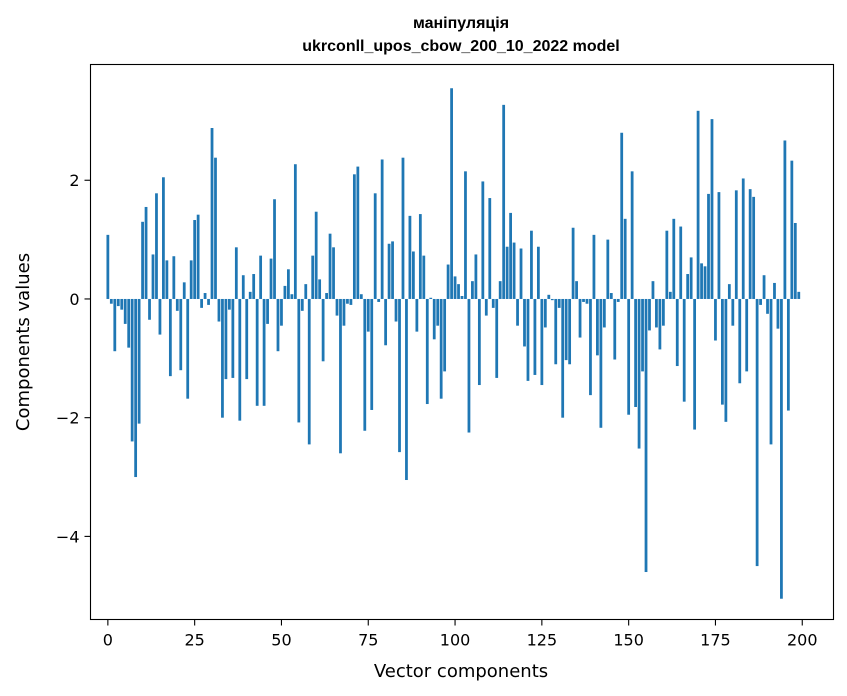 The height and width of the screenshot is (696, 847). I want to click on x-tick-label: 200, so click(802, 640).